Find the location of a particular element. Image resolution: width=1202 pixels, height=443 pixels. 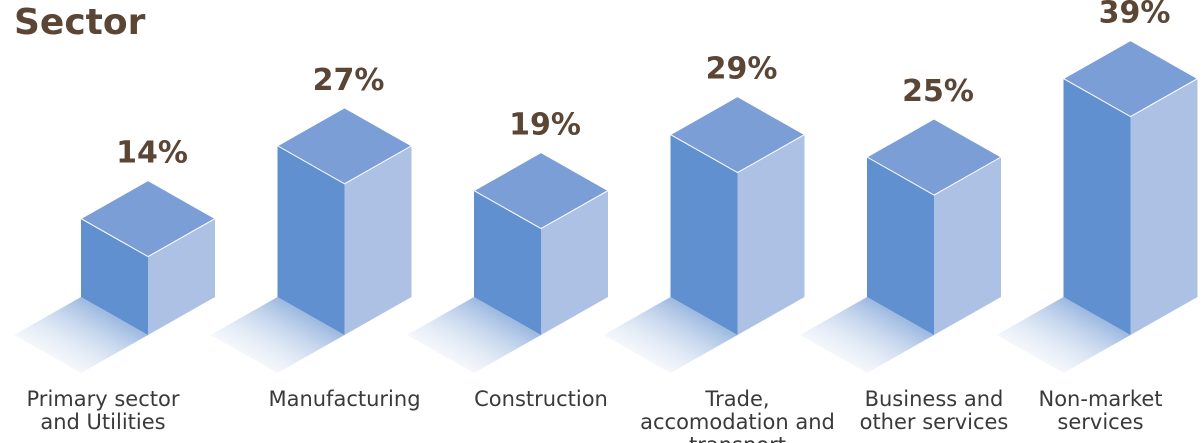

value-label: 29% is located at coordinates (742, 69).